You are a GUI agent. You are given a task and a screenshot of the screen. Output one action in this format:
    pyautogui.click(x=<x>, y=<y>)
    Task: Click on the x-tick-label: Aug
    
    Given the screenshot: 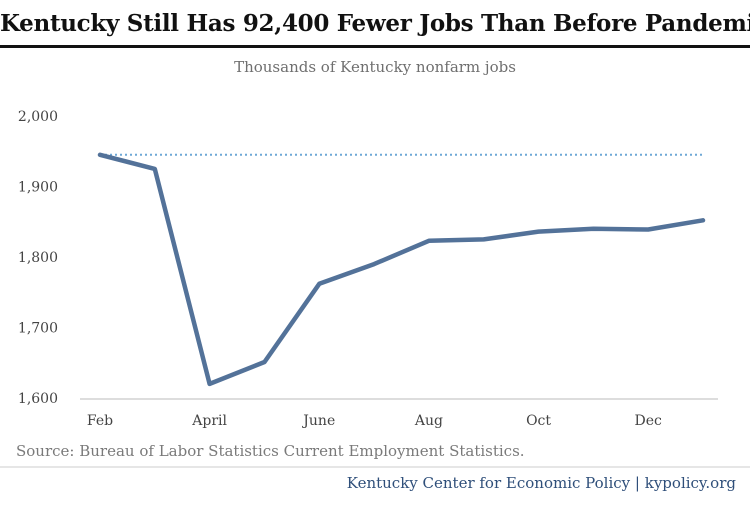 What is the action you would take?
    pyautogui.click(x=428, y=421)
    